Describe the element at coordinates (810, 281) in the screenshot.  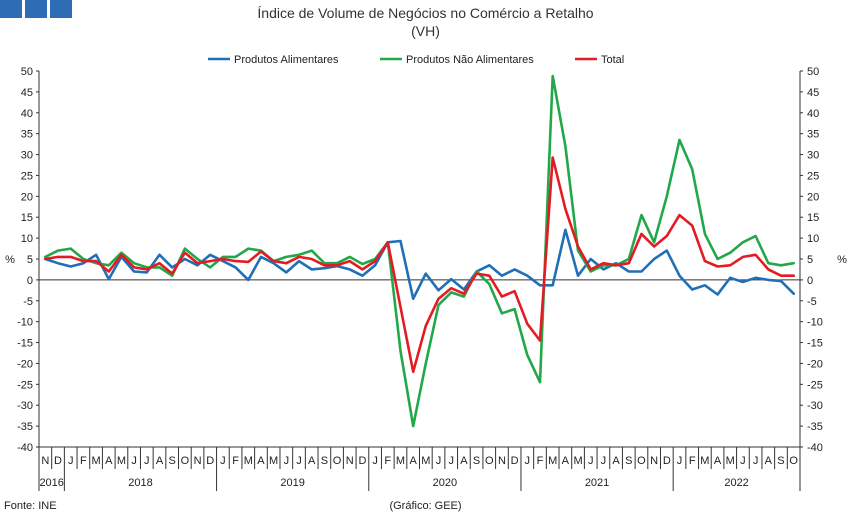
I see `y-tick-label-right: 0` at that location.